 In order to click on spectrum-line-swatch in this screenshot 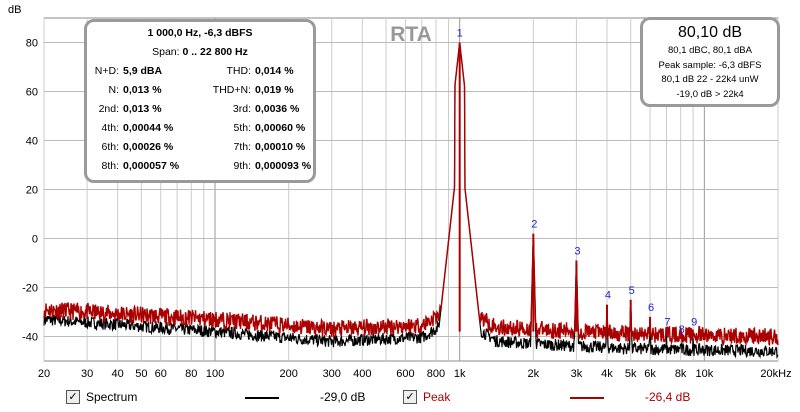, I will do `click(262, 398)`.